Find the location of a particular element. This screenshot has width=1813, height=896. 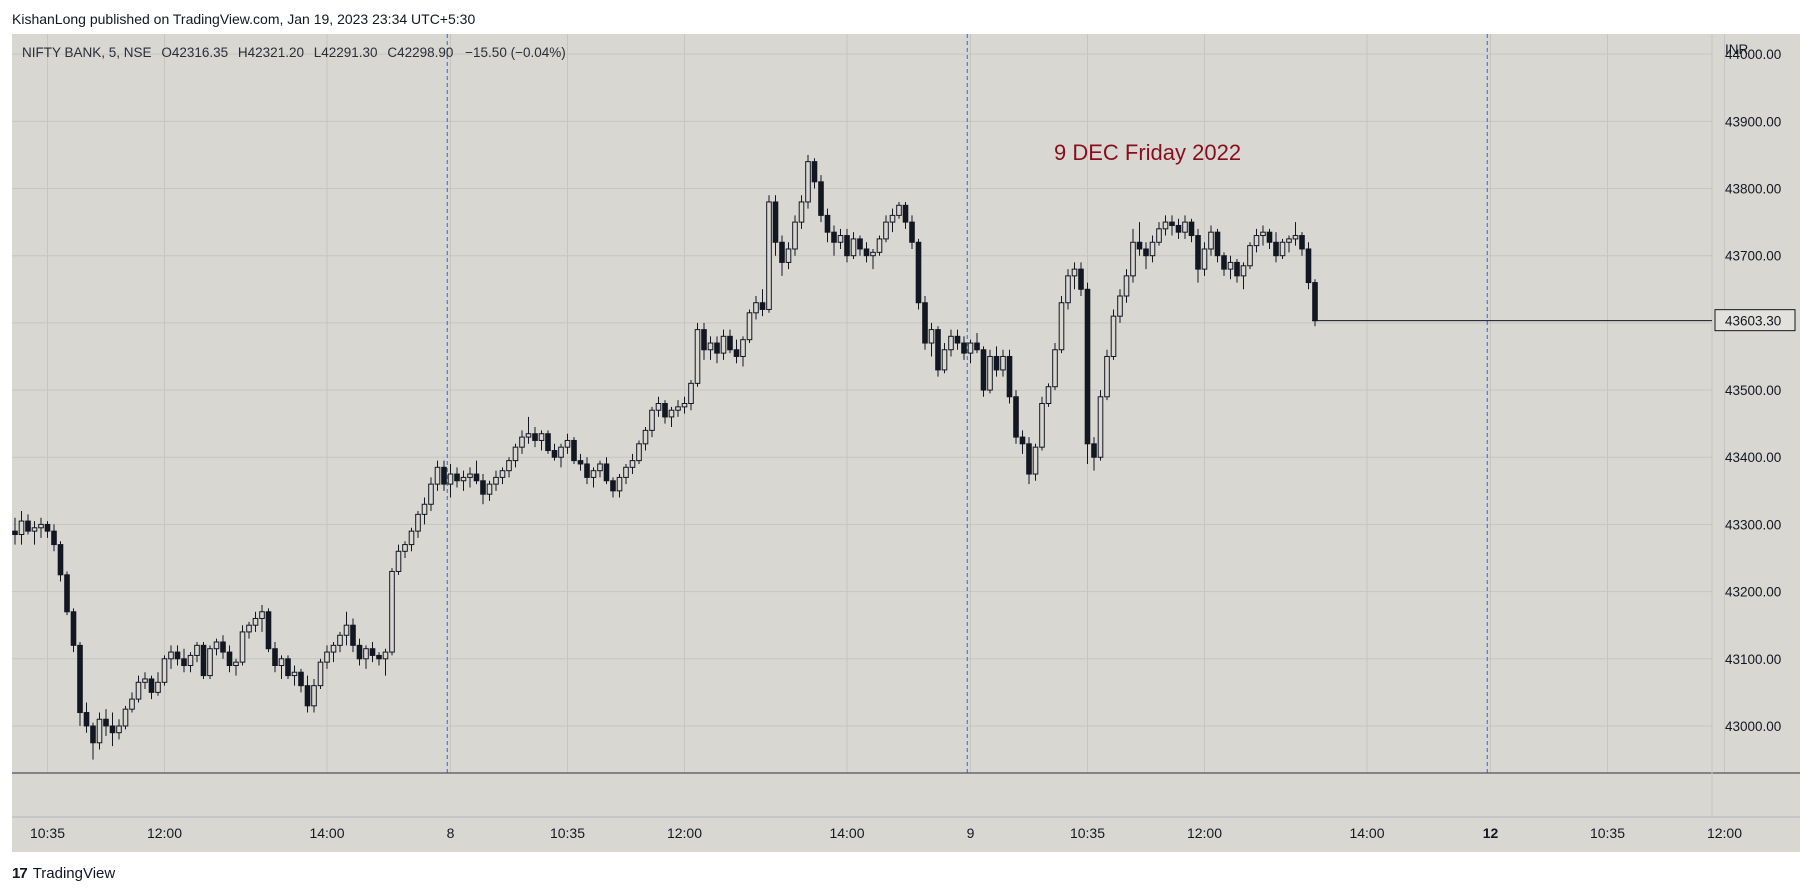

tradingview-logo: 17 TradingView is located at coordinates (63, 873).